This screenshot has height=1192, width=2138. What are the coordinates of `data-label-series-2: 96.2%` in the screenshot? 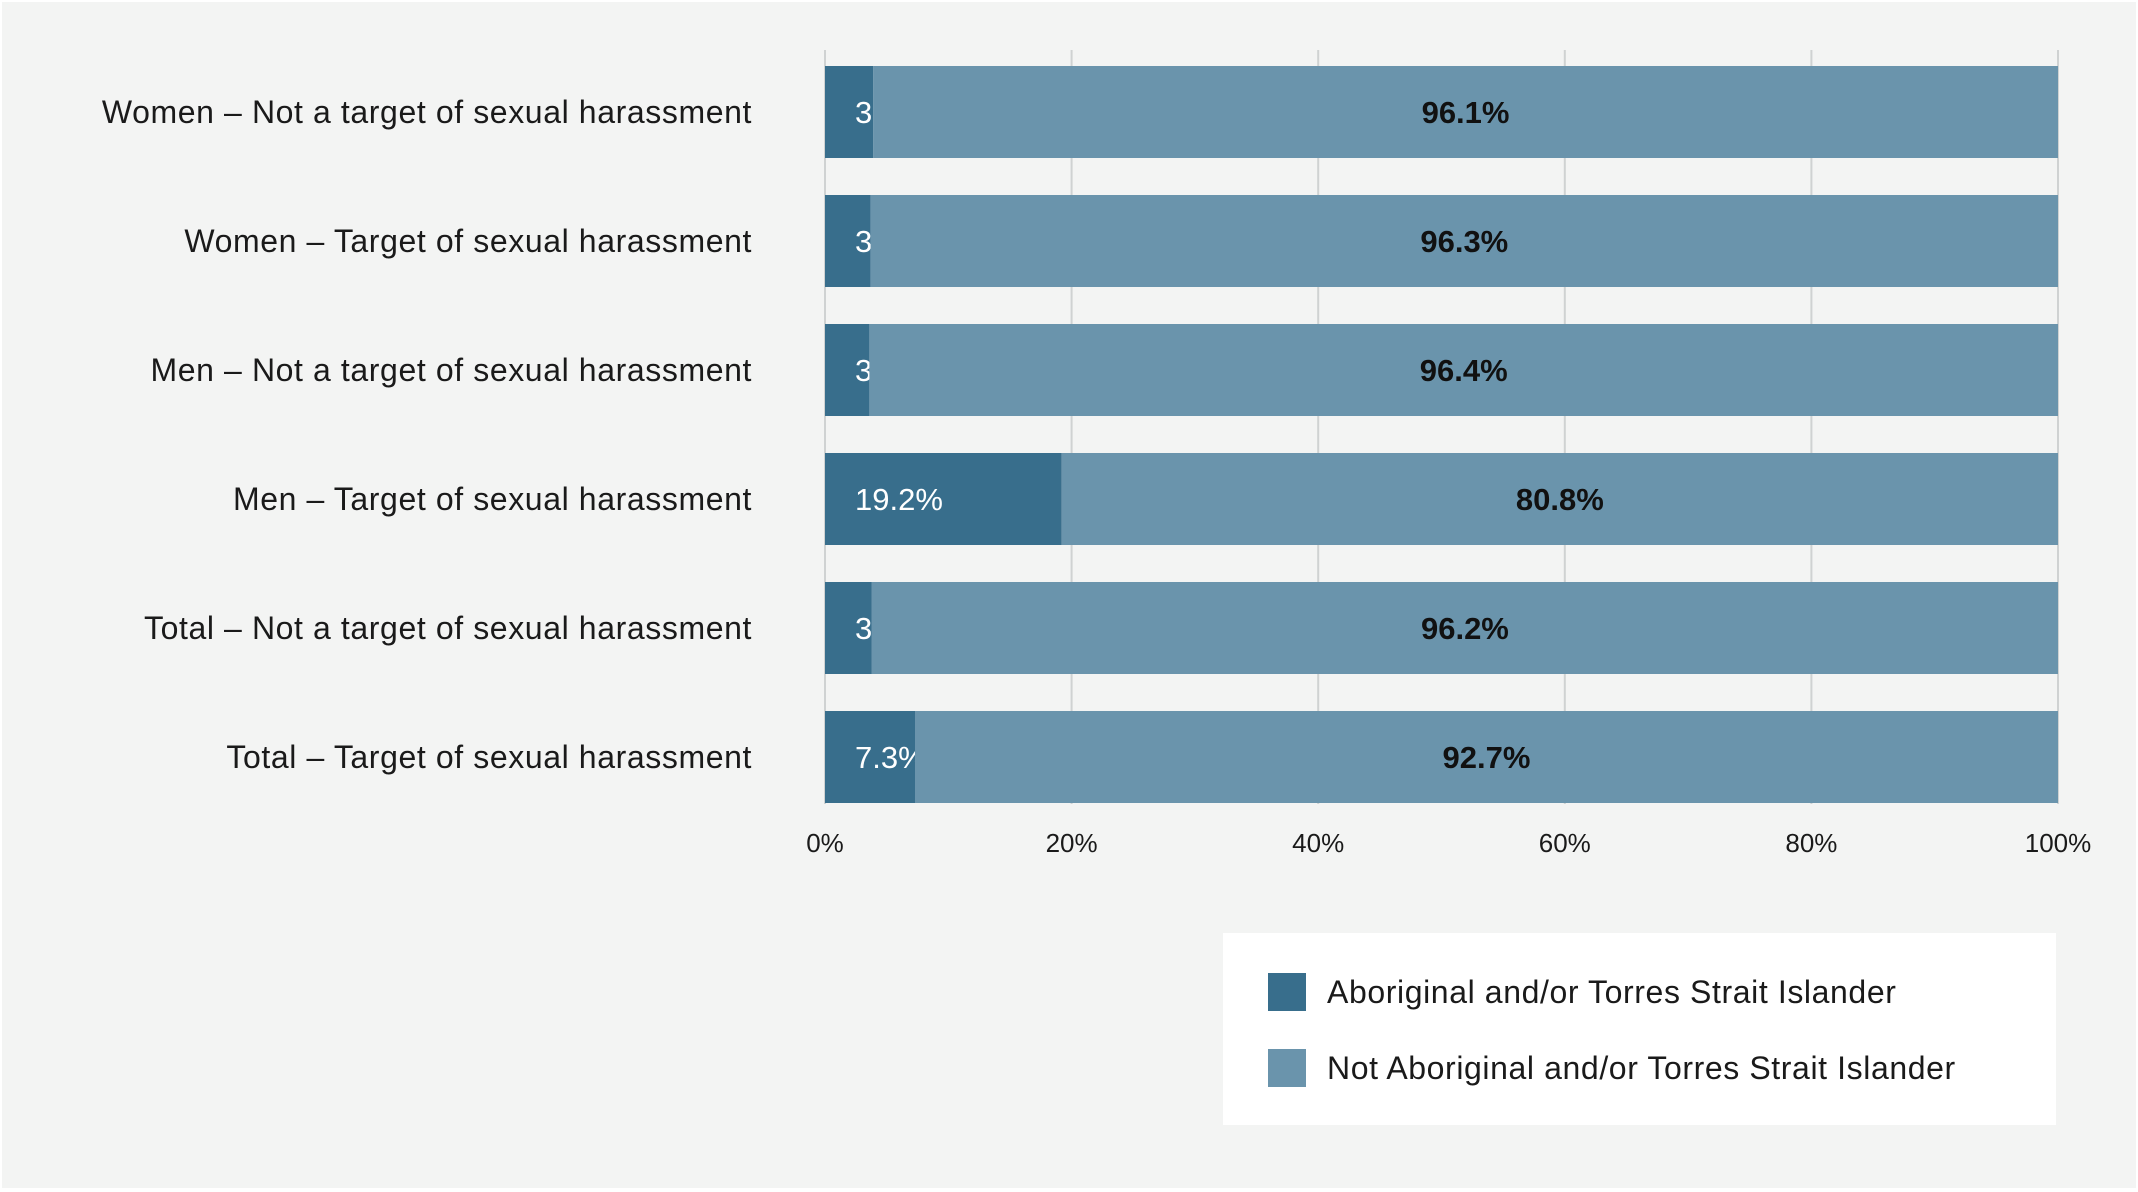 It's located at (1465, 628).